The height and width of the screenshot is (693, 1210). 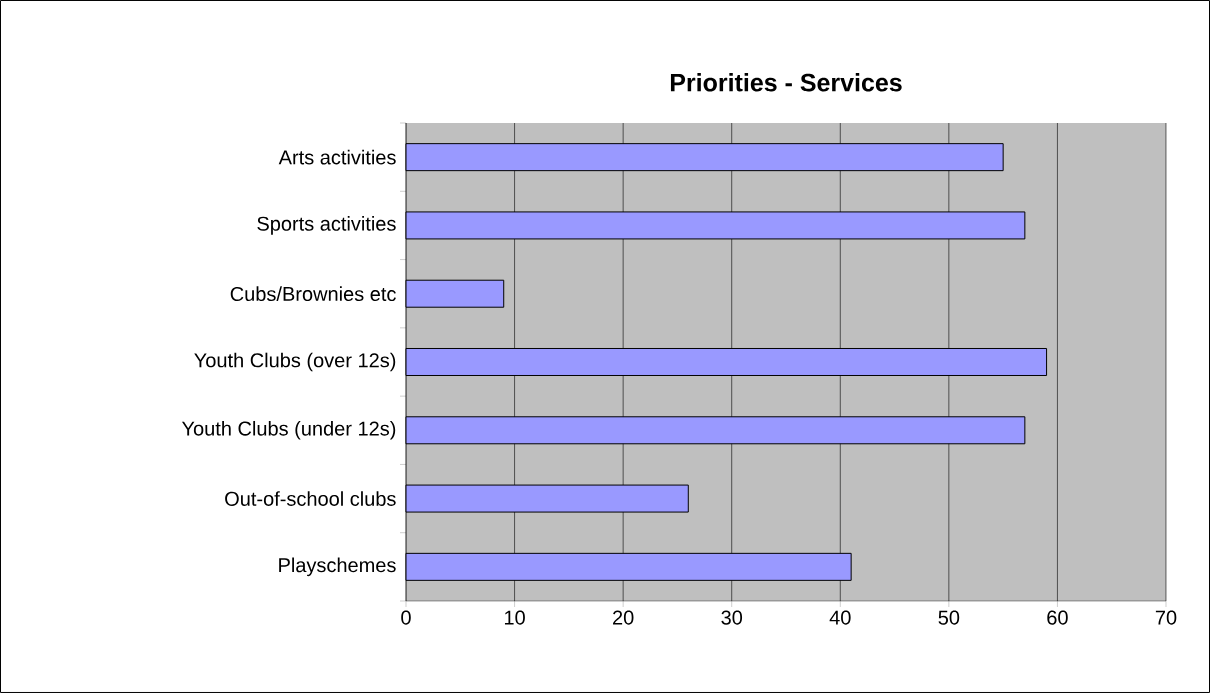 I want to click on x-tick-label: 60, so click(x=1057, y=617).